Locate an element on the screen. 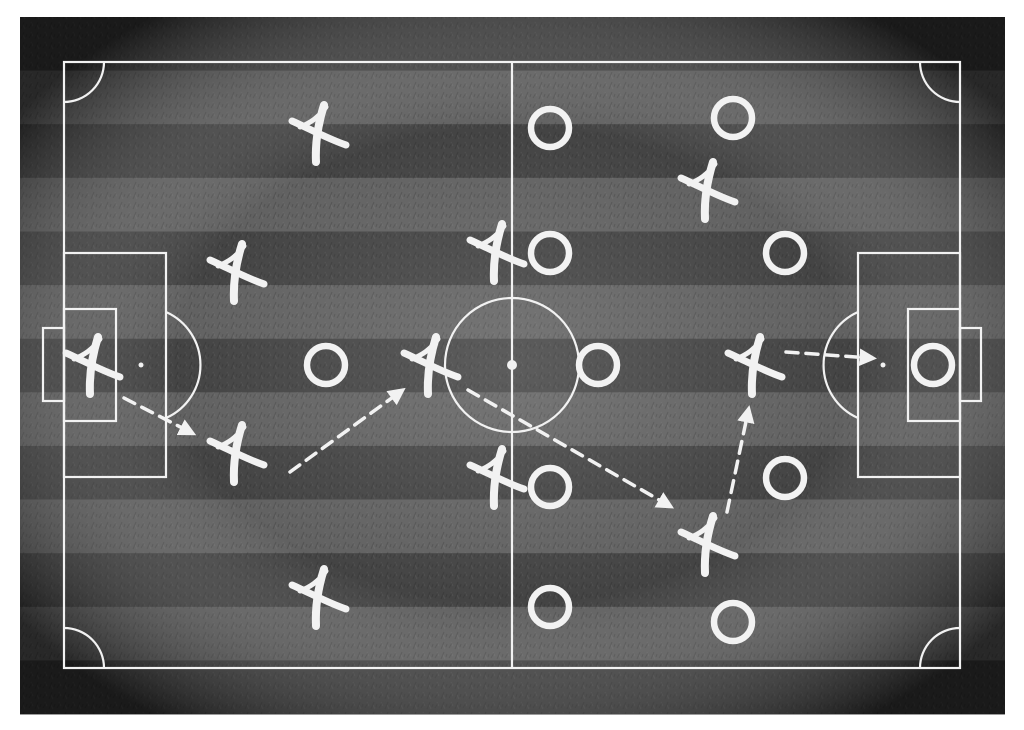 The height and width of the screenshot is (730, 1024). x-player-goalkeeper is located at coordinates (93, 365).